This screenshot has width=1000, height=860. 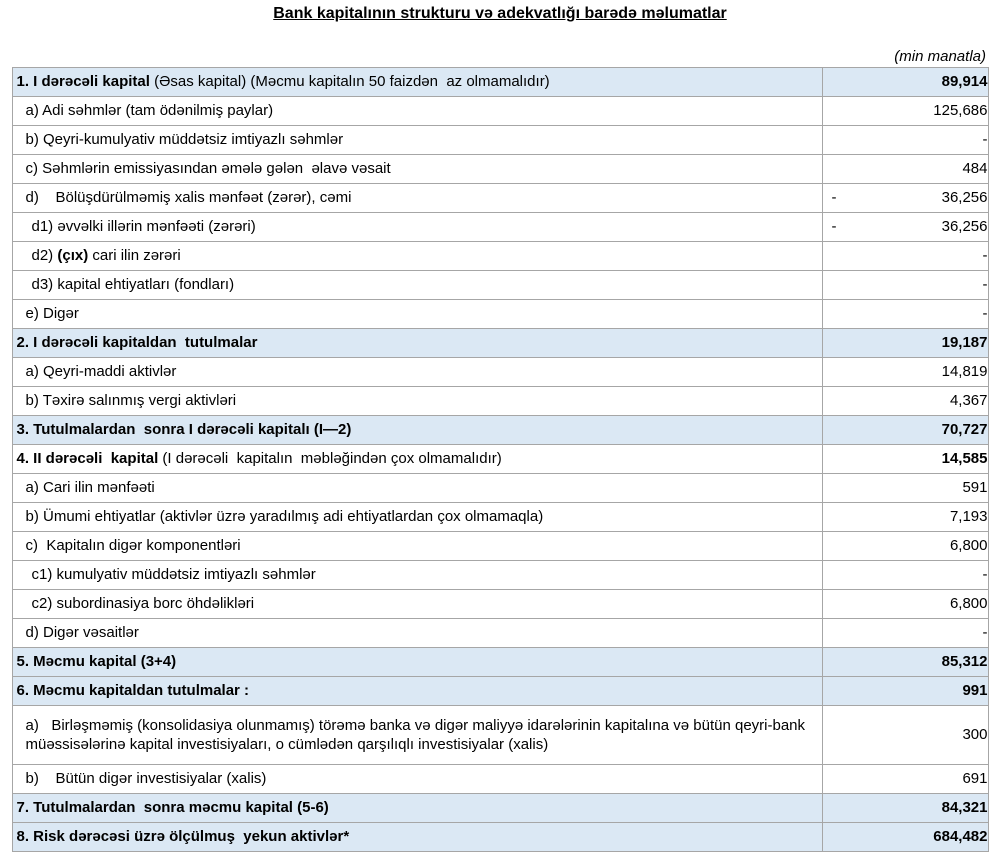 What do you see at coordinates (417, 111) in the screenshot?
I see `row-label: a) Adi səhmlər (tam ödənilmiş paylar)` at bounding box center [417, 111].